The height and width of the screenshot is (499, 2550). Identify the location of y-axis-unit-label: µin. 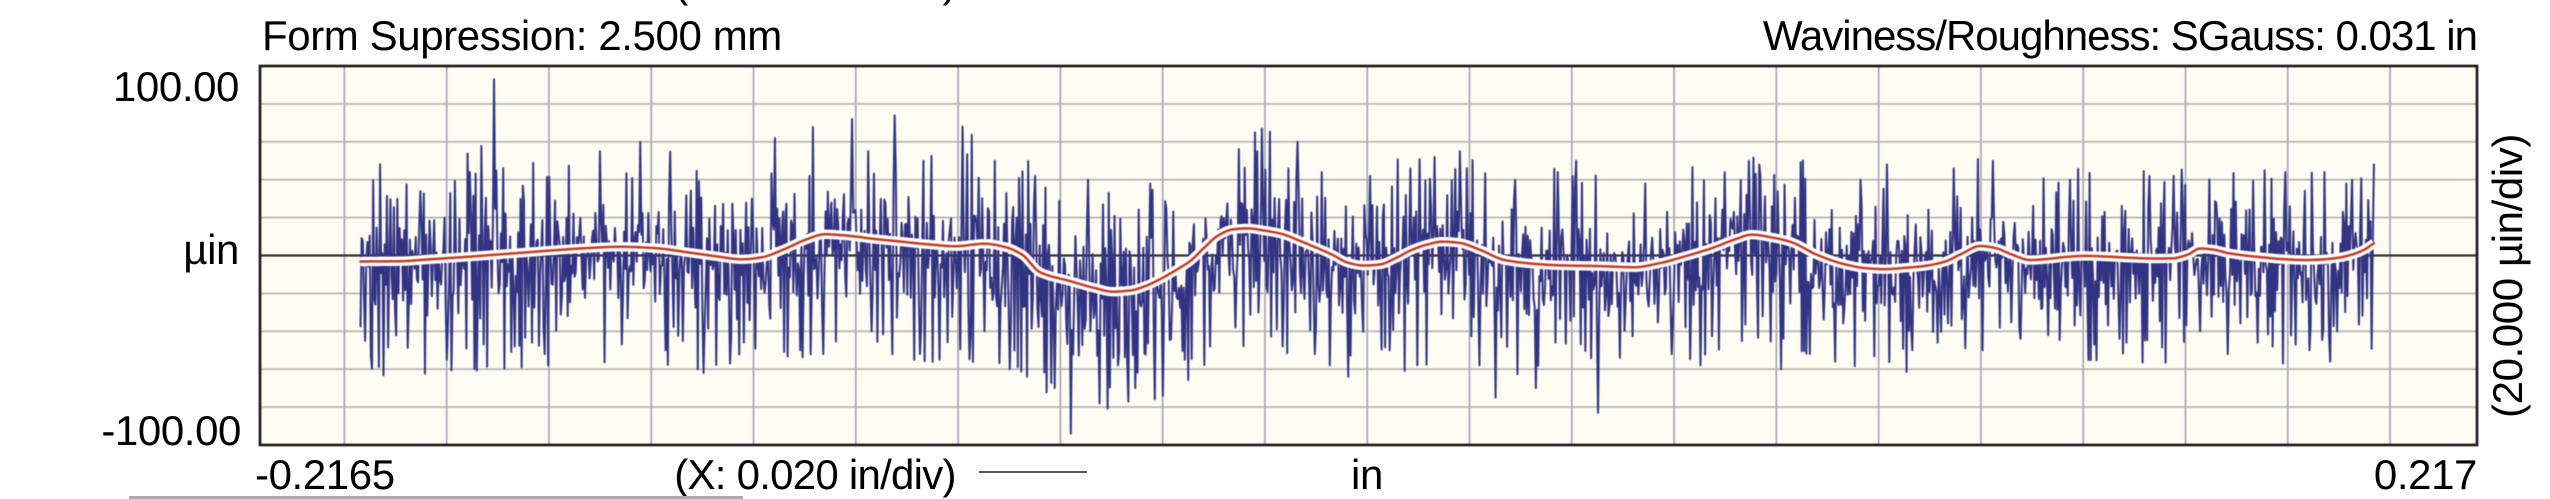
(211, 249).